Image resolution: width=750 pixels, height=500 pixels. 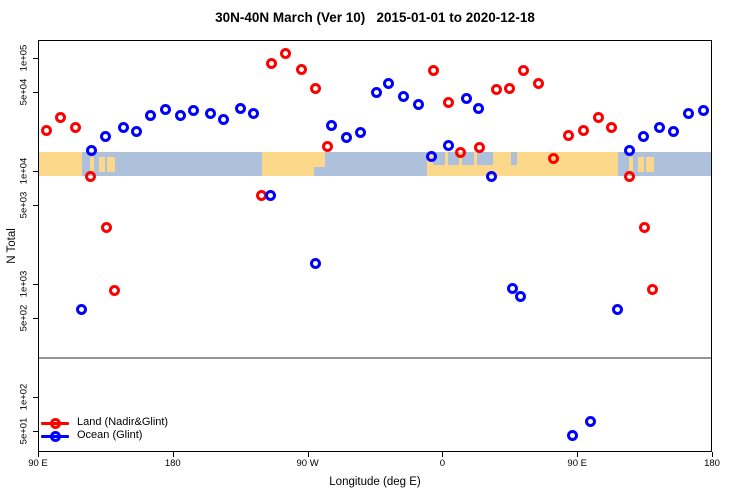 I want to click on y-tick-label: 5e+01, so click(x=24, y=431).